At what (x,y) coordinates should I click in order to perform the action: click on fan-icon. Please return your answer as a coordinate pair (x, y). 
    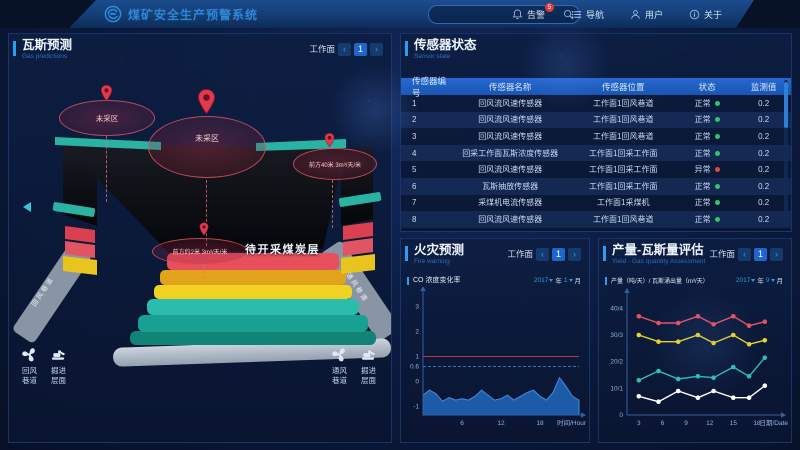
    Looking at the image, I should click on (338, 355).